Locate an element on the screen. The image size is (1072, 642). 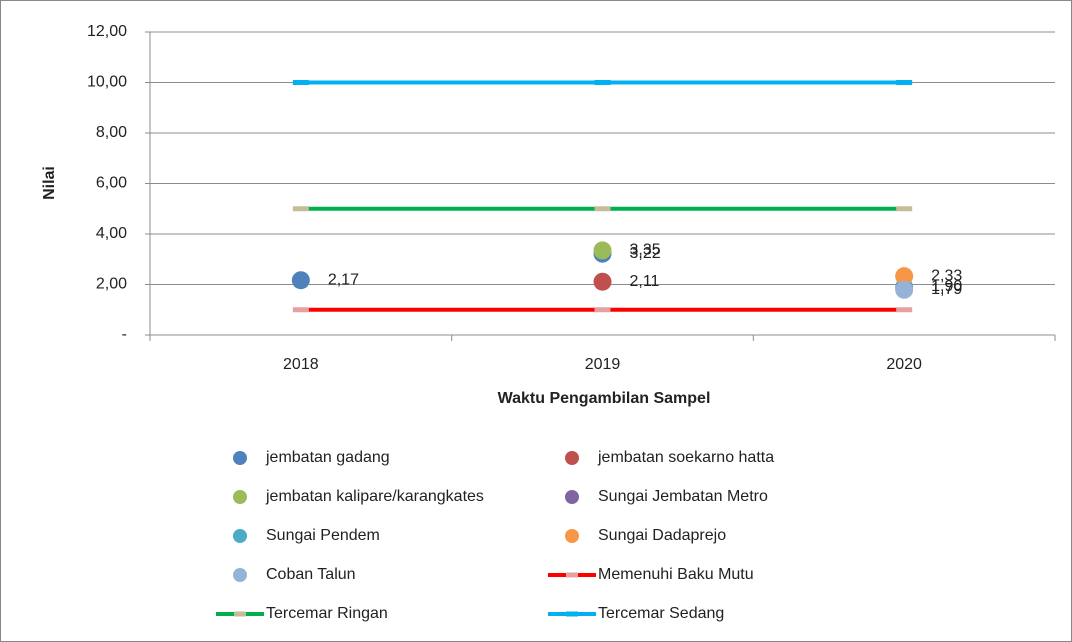
data-label: 3,22 is located at coordinates (645, 253).